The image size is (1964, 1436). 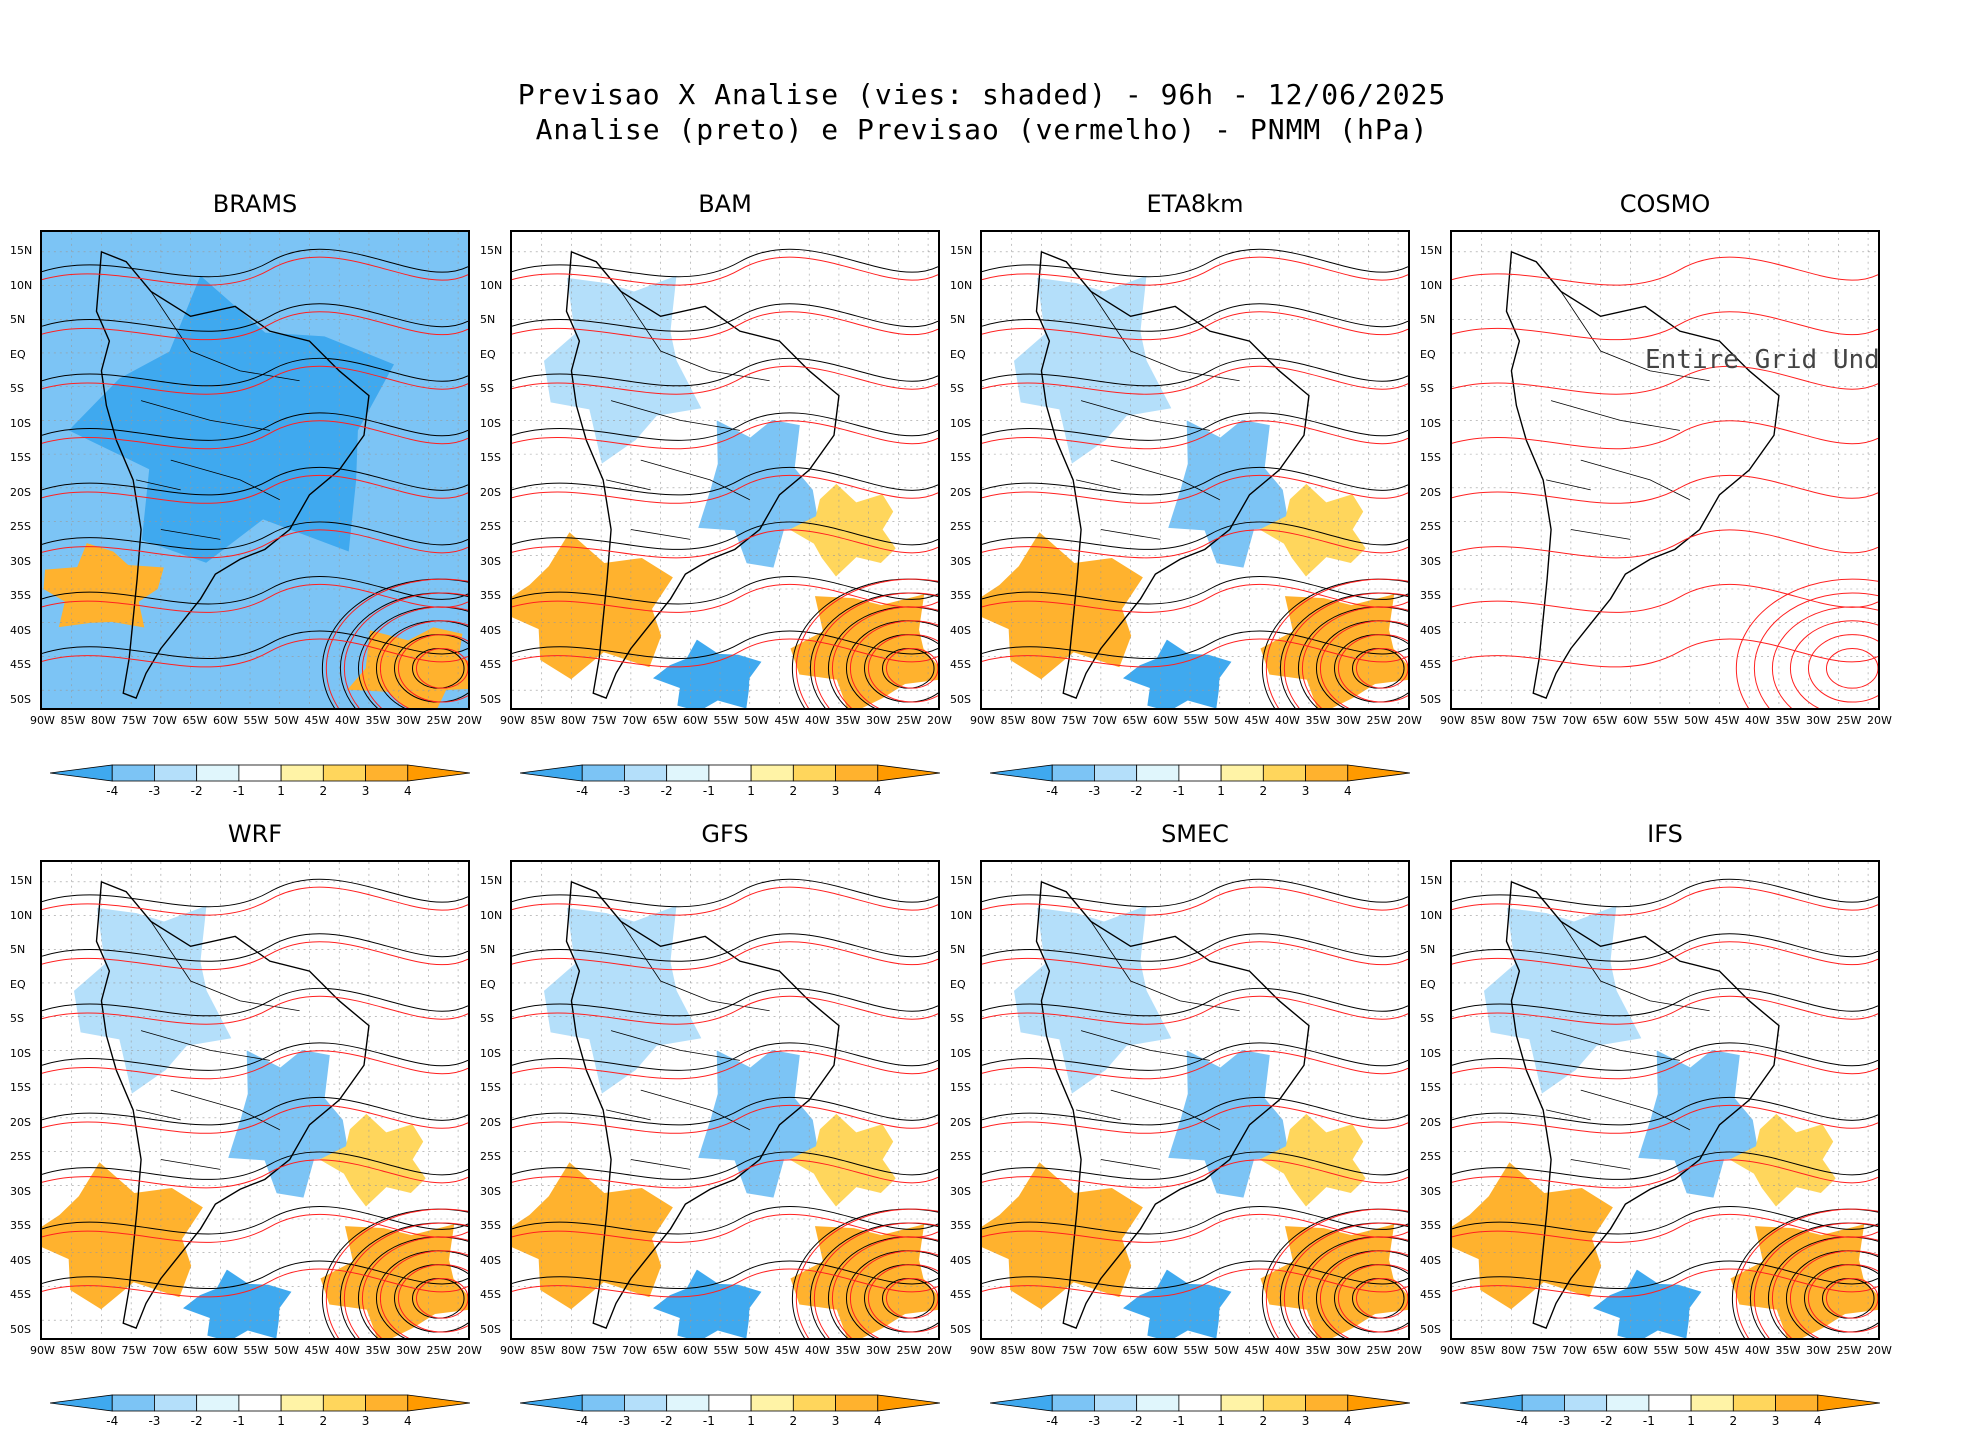 What do you see at coordinates (1757, 1350) in the screenshot?
I see `lon-tick-label: 40W` at bounding box center [1757, 1350].